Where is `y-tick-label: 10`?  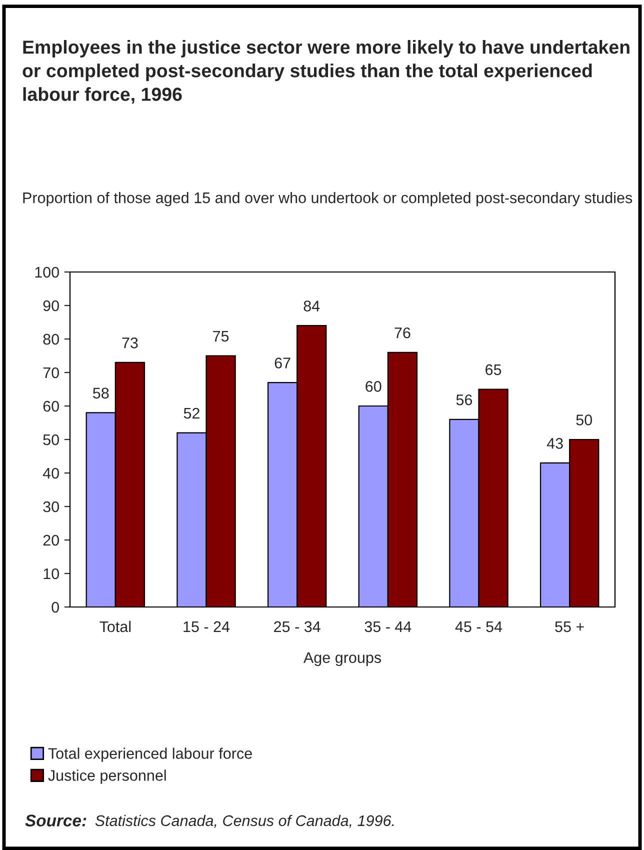 y-tick-label: 10 is located at coordinates (51, 574).